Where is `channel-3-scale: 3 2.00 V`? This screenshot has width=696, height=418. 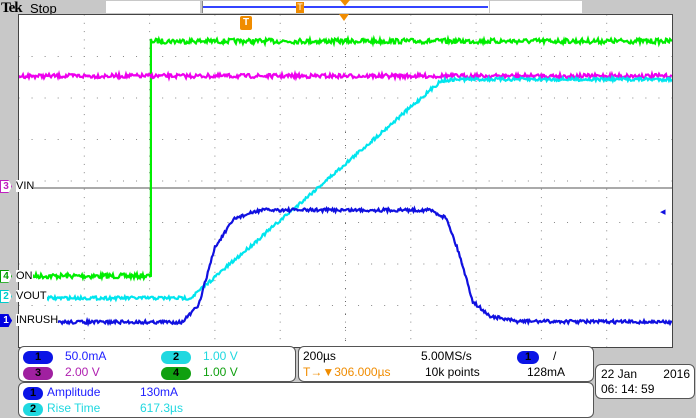
channel-3-scale: 3 2.00 V is located at coordinates (61, 372).